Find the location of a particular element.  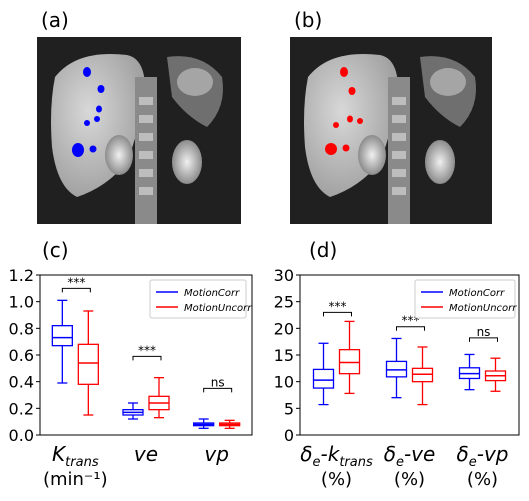

mri-image-b is located at coordinates (391, 130).